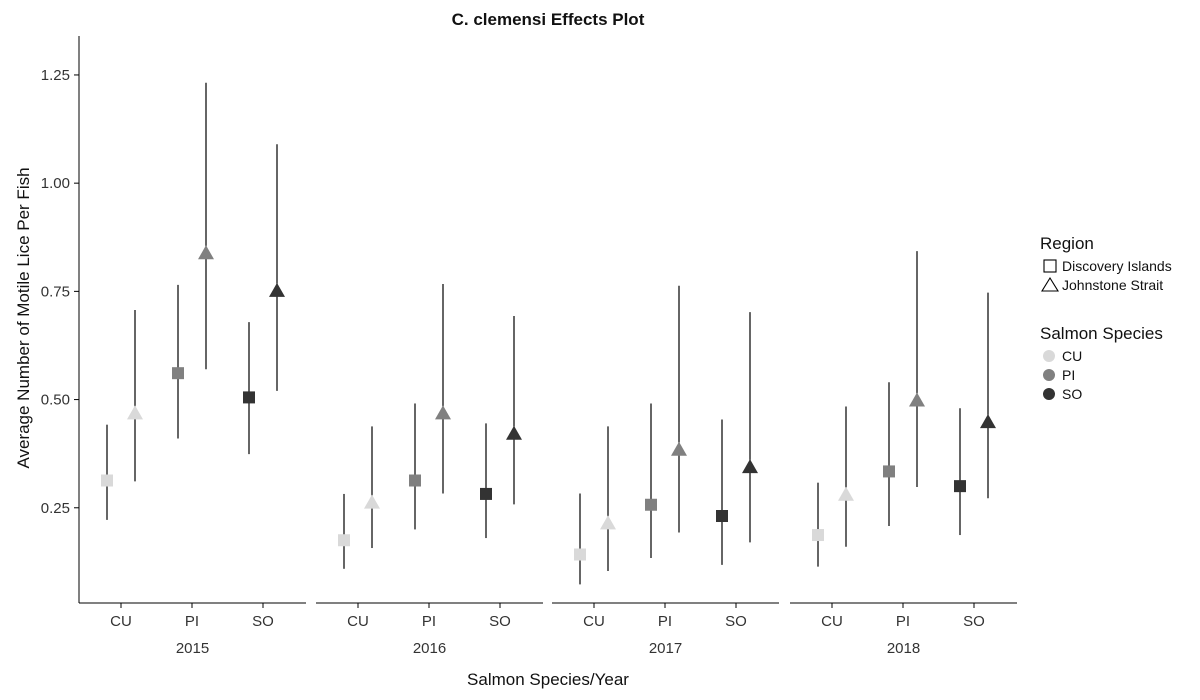 The image size is (1200, 700). I want to click on panel-2017: CU PI SO 2017, so click(665, 629).